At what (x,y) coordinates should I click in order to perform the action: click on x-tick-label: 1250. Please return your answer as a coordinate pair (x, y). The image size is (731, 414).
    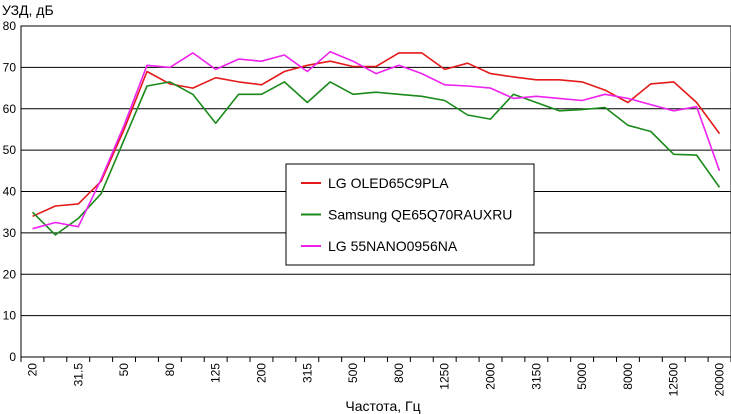
    Looking at the image, I should click on (445, 376).